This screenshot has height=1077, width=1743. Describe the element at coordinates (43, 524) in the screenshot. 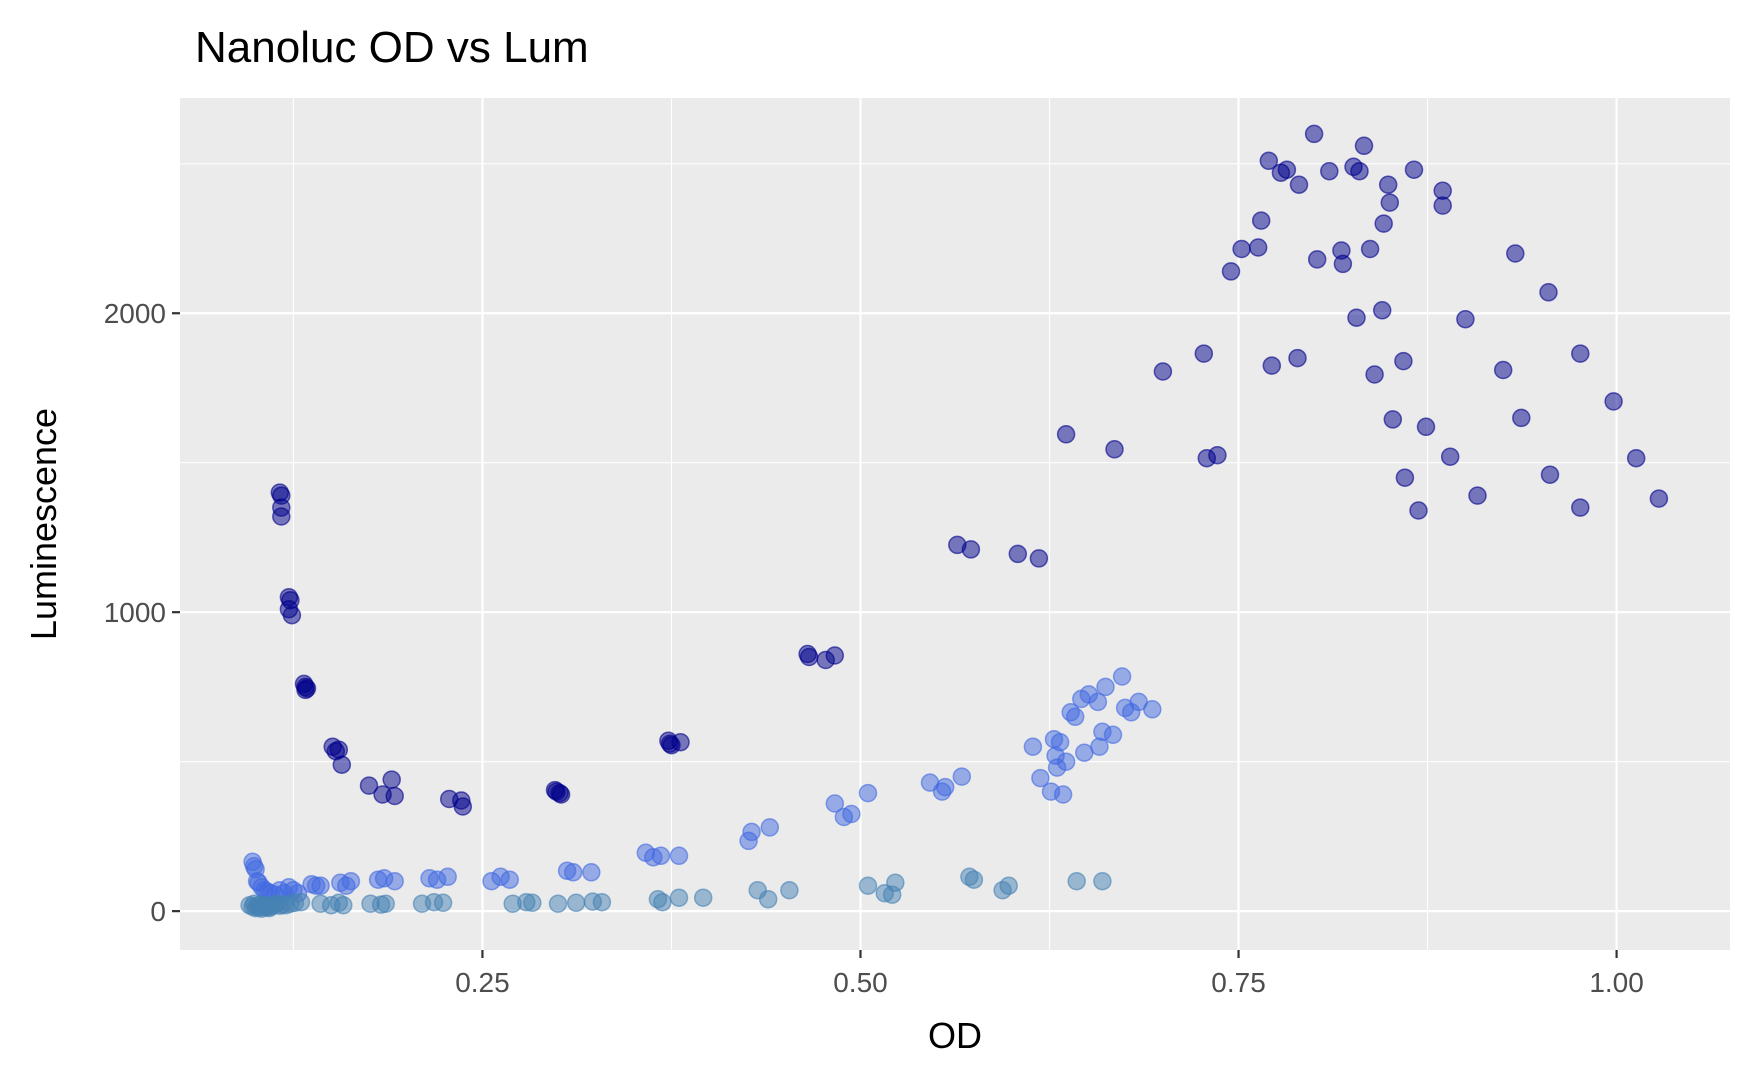

I see `y-axis-title: Luminescence` at that location.